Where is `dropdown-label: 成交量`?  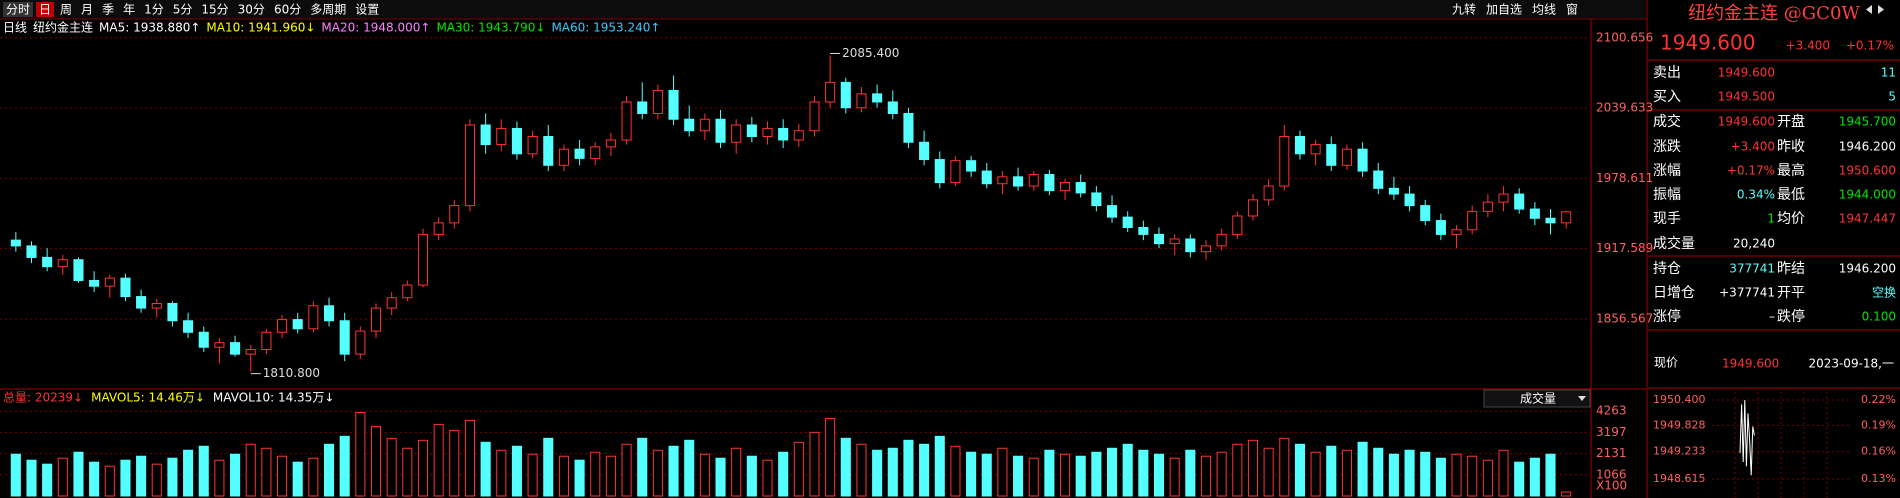 dropdown-label: 成交量 is located at coordinates (1538, 398).